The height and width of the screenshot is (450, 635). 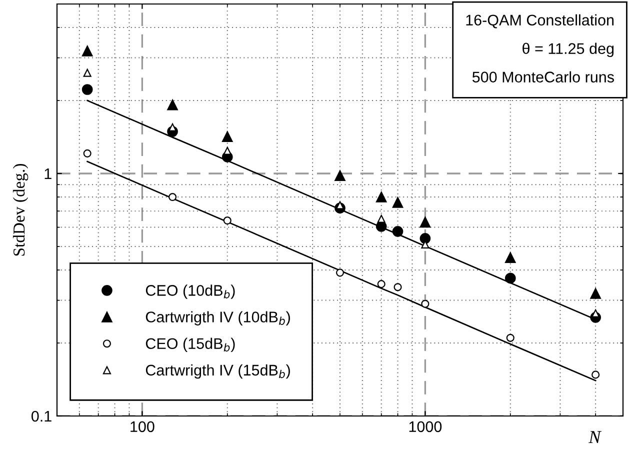 What do you see at coordinates (142, 426) in the screenshot?
I see `x-tick-label: 100` at bounding box center [142, 426].